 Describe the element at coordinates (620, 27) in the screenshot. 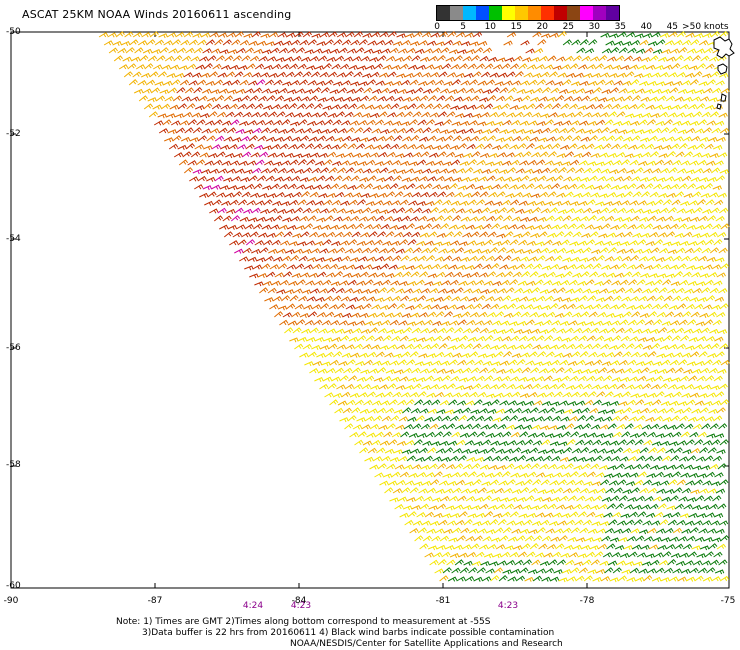

I see `colorbar-tick: 35` at that location.